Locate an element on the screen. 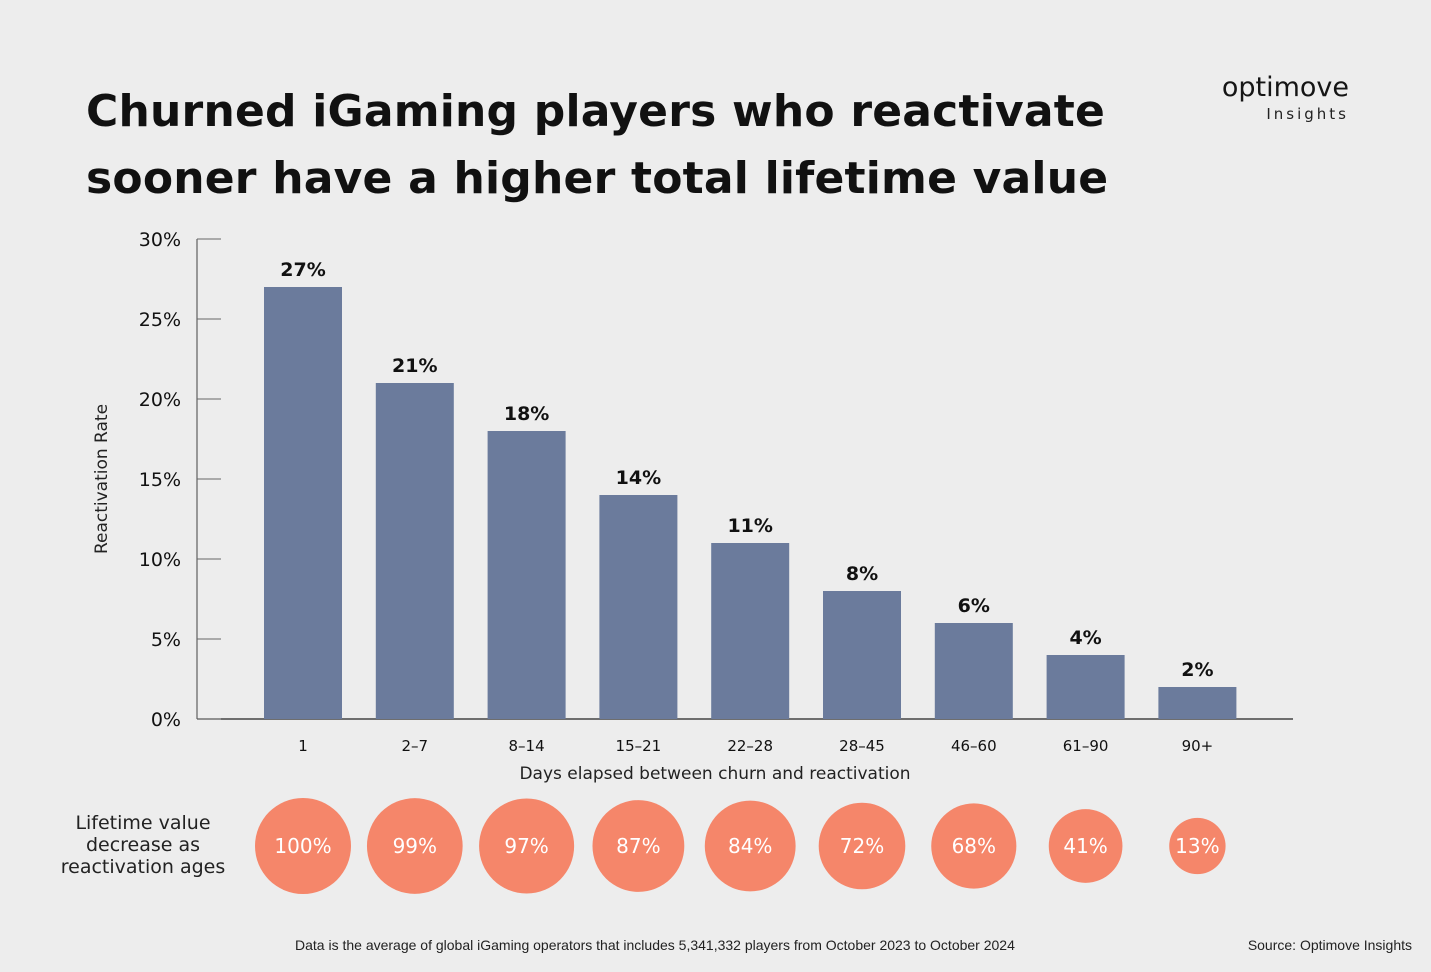  brand-logo: optimove Insights is located at coordinates (1285, 98).